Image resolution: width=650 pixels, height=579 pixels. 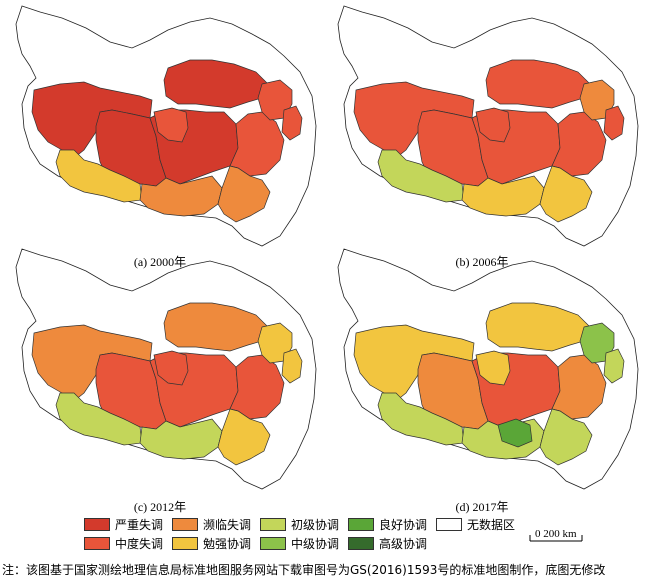 I want to click on legend-item-near: 濒临失调, so click(x=211, y=524).